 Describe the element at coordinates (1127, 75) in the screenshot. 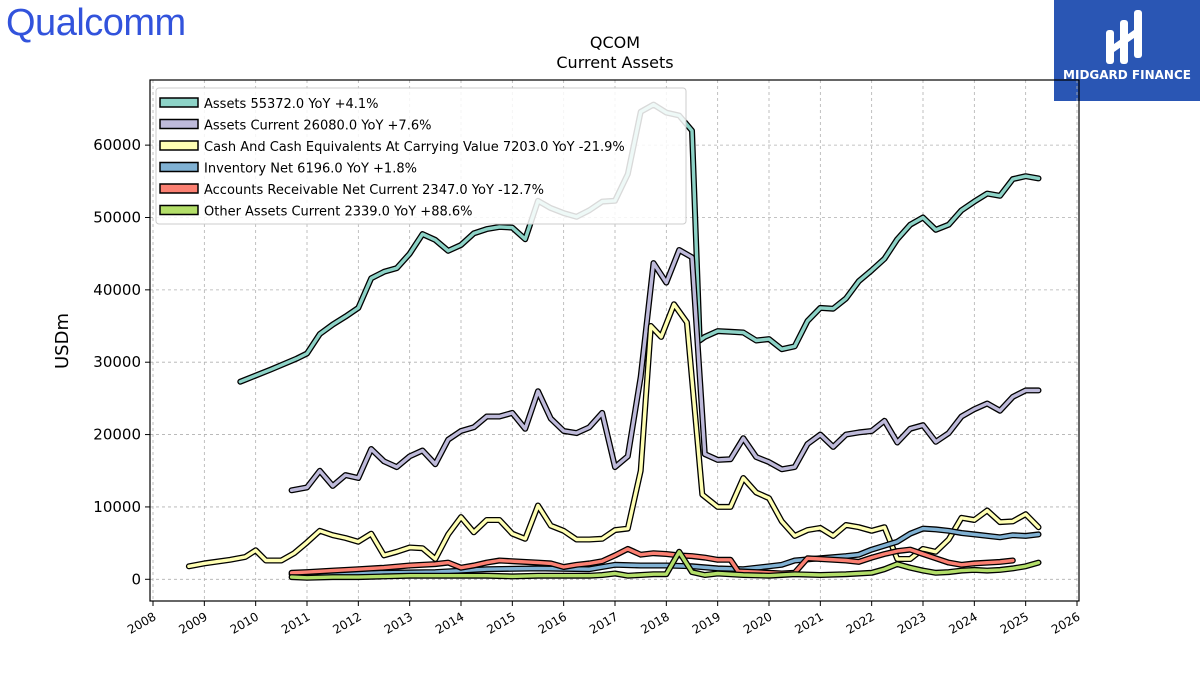

I see `brand-name: MIDGARD FINANCE` at that location.